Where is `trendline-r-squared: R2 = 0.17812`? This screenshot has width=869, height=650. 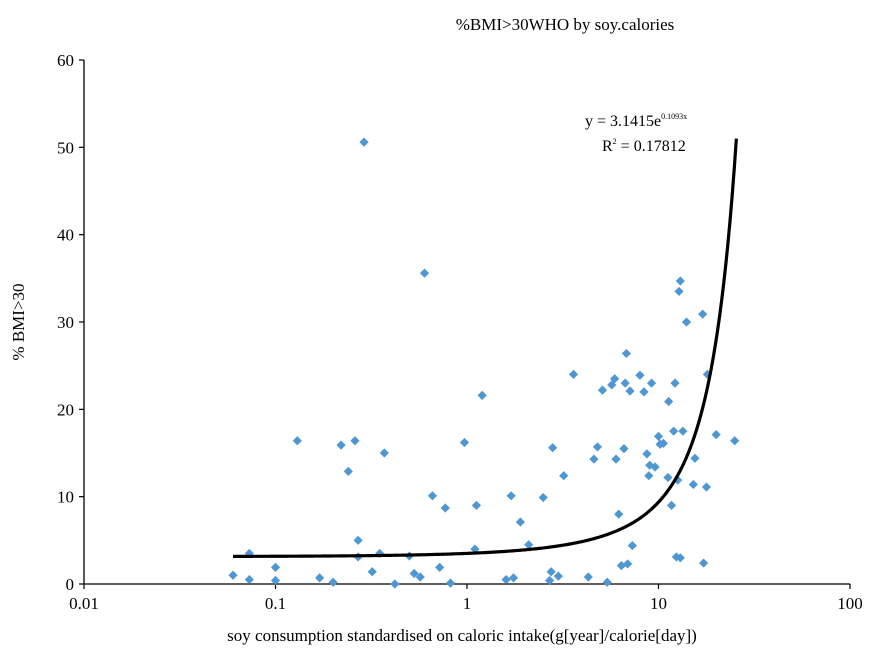 trendline-r-squared: R2 = 0.17812 is located at coordinates (644, 146).